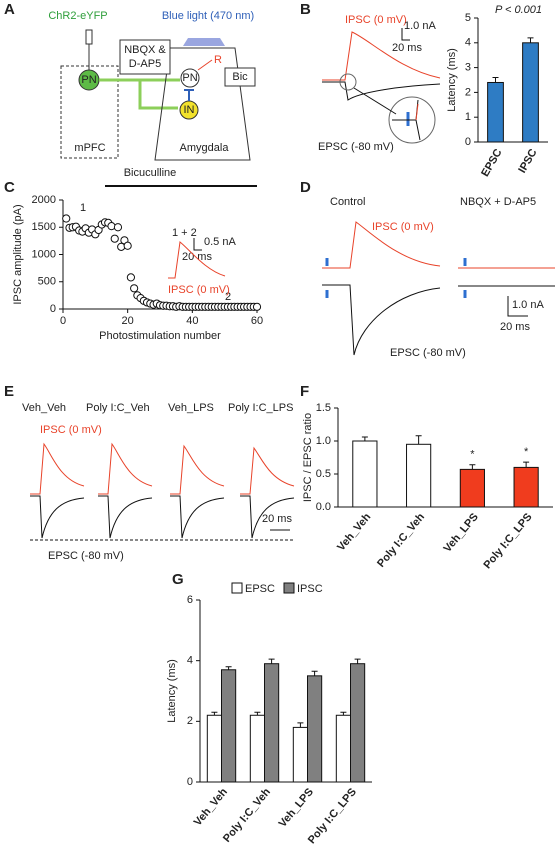 This screenshot has height=852, width=558. Describe the element at coordinates (44, 408) in the screenshot. I see `label: Veh_Veh` at that location.